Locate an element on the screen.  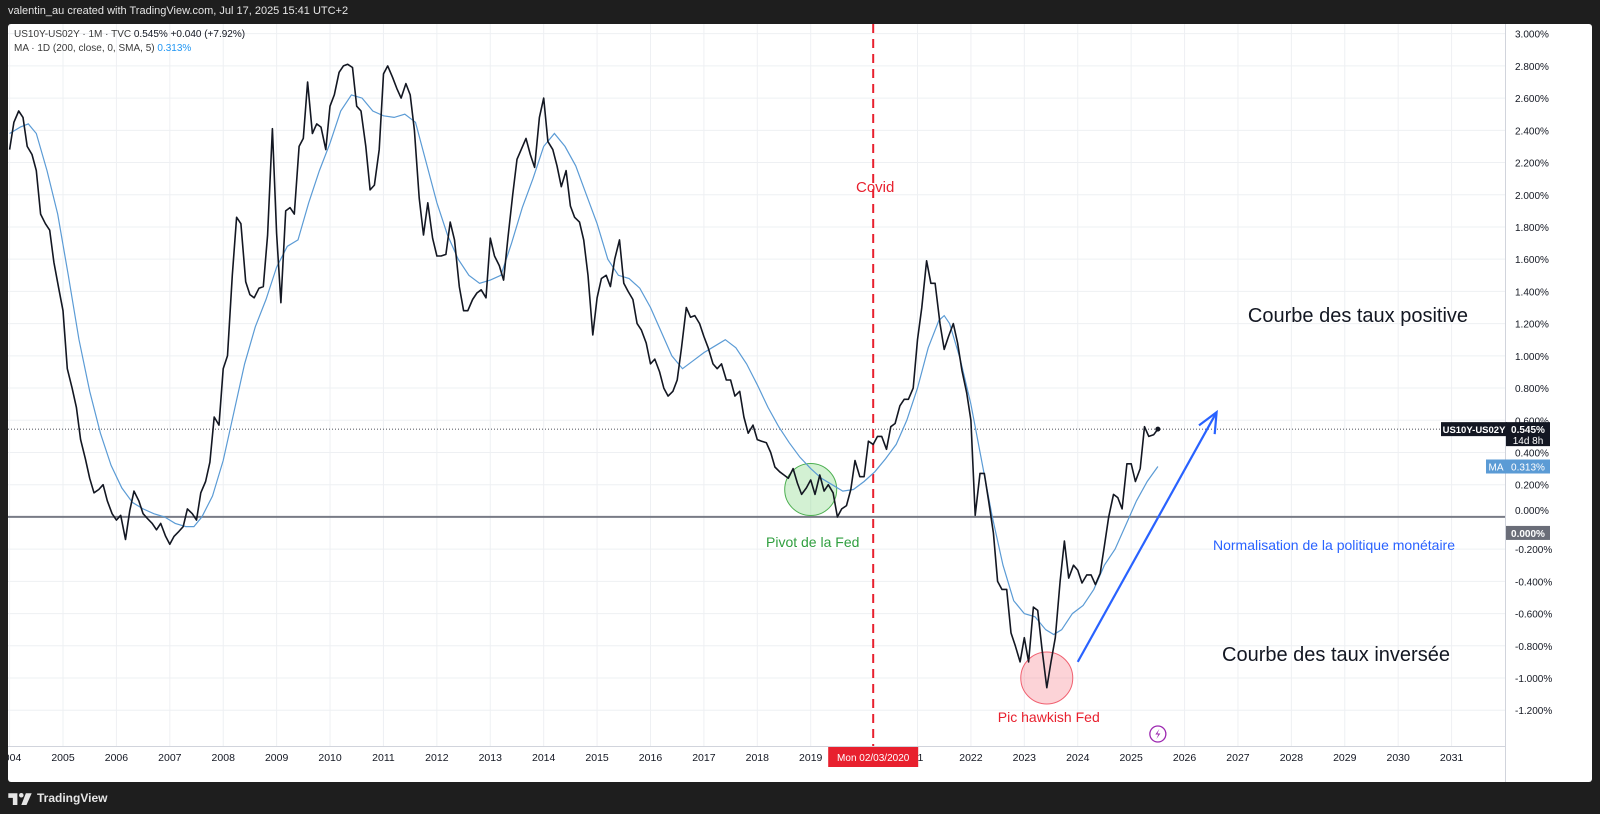
normalisation-label: Normalisation de la politique monétaire is located at coordinates (1334, 545).